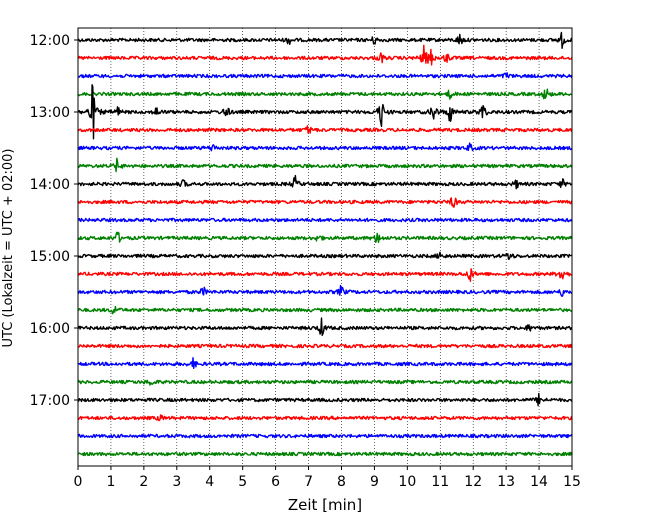 Image resolution: width=650 pixels, height=520 pixels. Describe the element at coordinates (54, 221) in the screenshot. I see `y-axis-ticks: 12:00 13:00 14:00 15:00 16:00 17:00` at that location.